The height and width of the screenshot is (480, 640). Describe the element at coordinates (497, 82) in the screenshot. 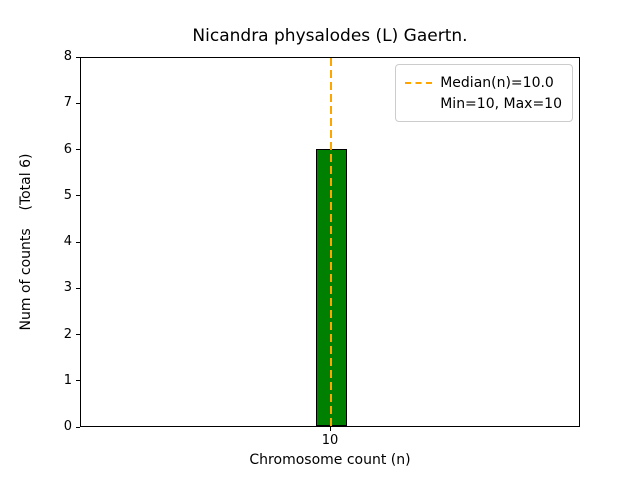

I see `legend-median-label: Median(n)=10.0` at that location.